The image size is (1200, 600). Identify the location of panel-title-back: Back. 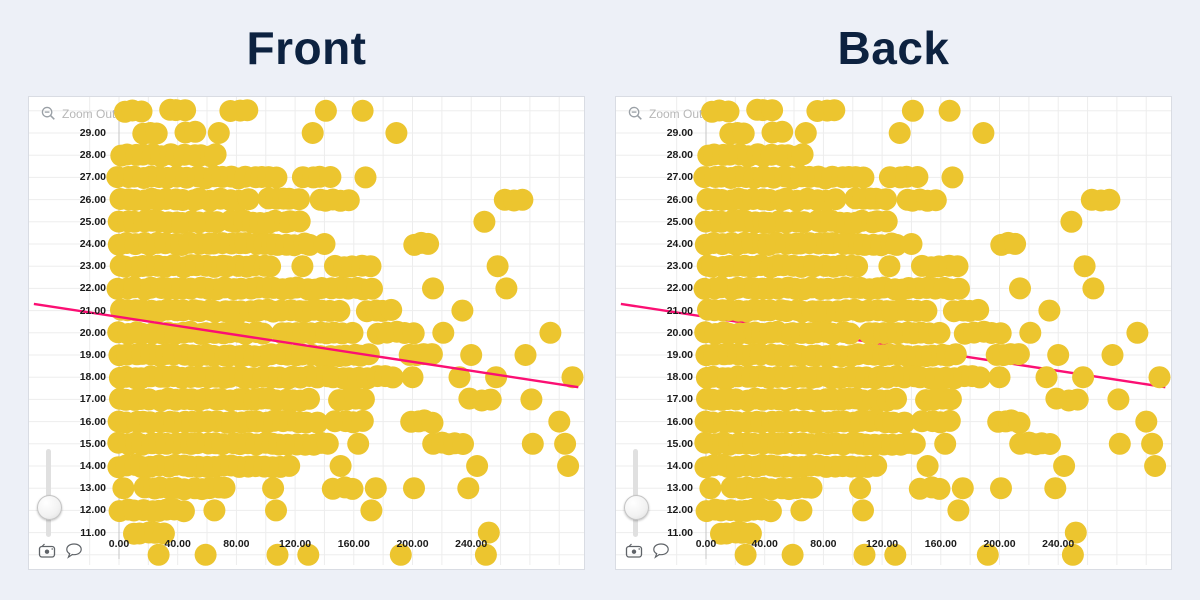
(893, 48).